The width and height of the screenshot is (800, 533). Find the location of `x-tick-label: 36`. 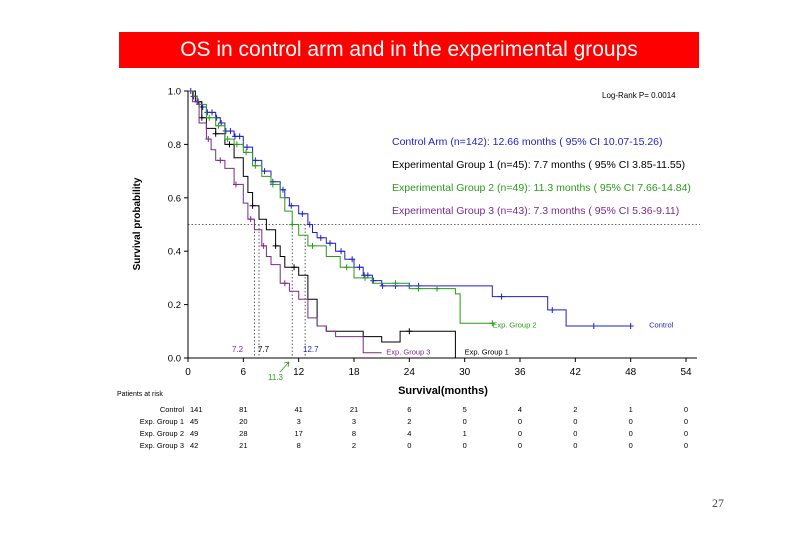

x-tick-label: 36 is located at coordinates (520, 372).